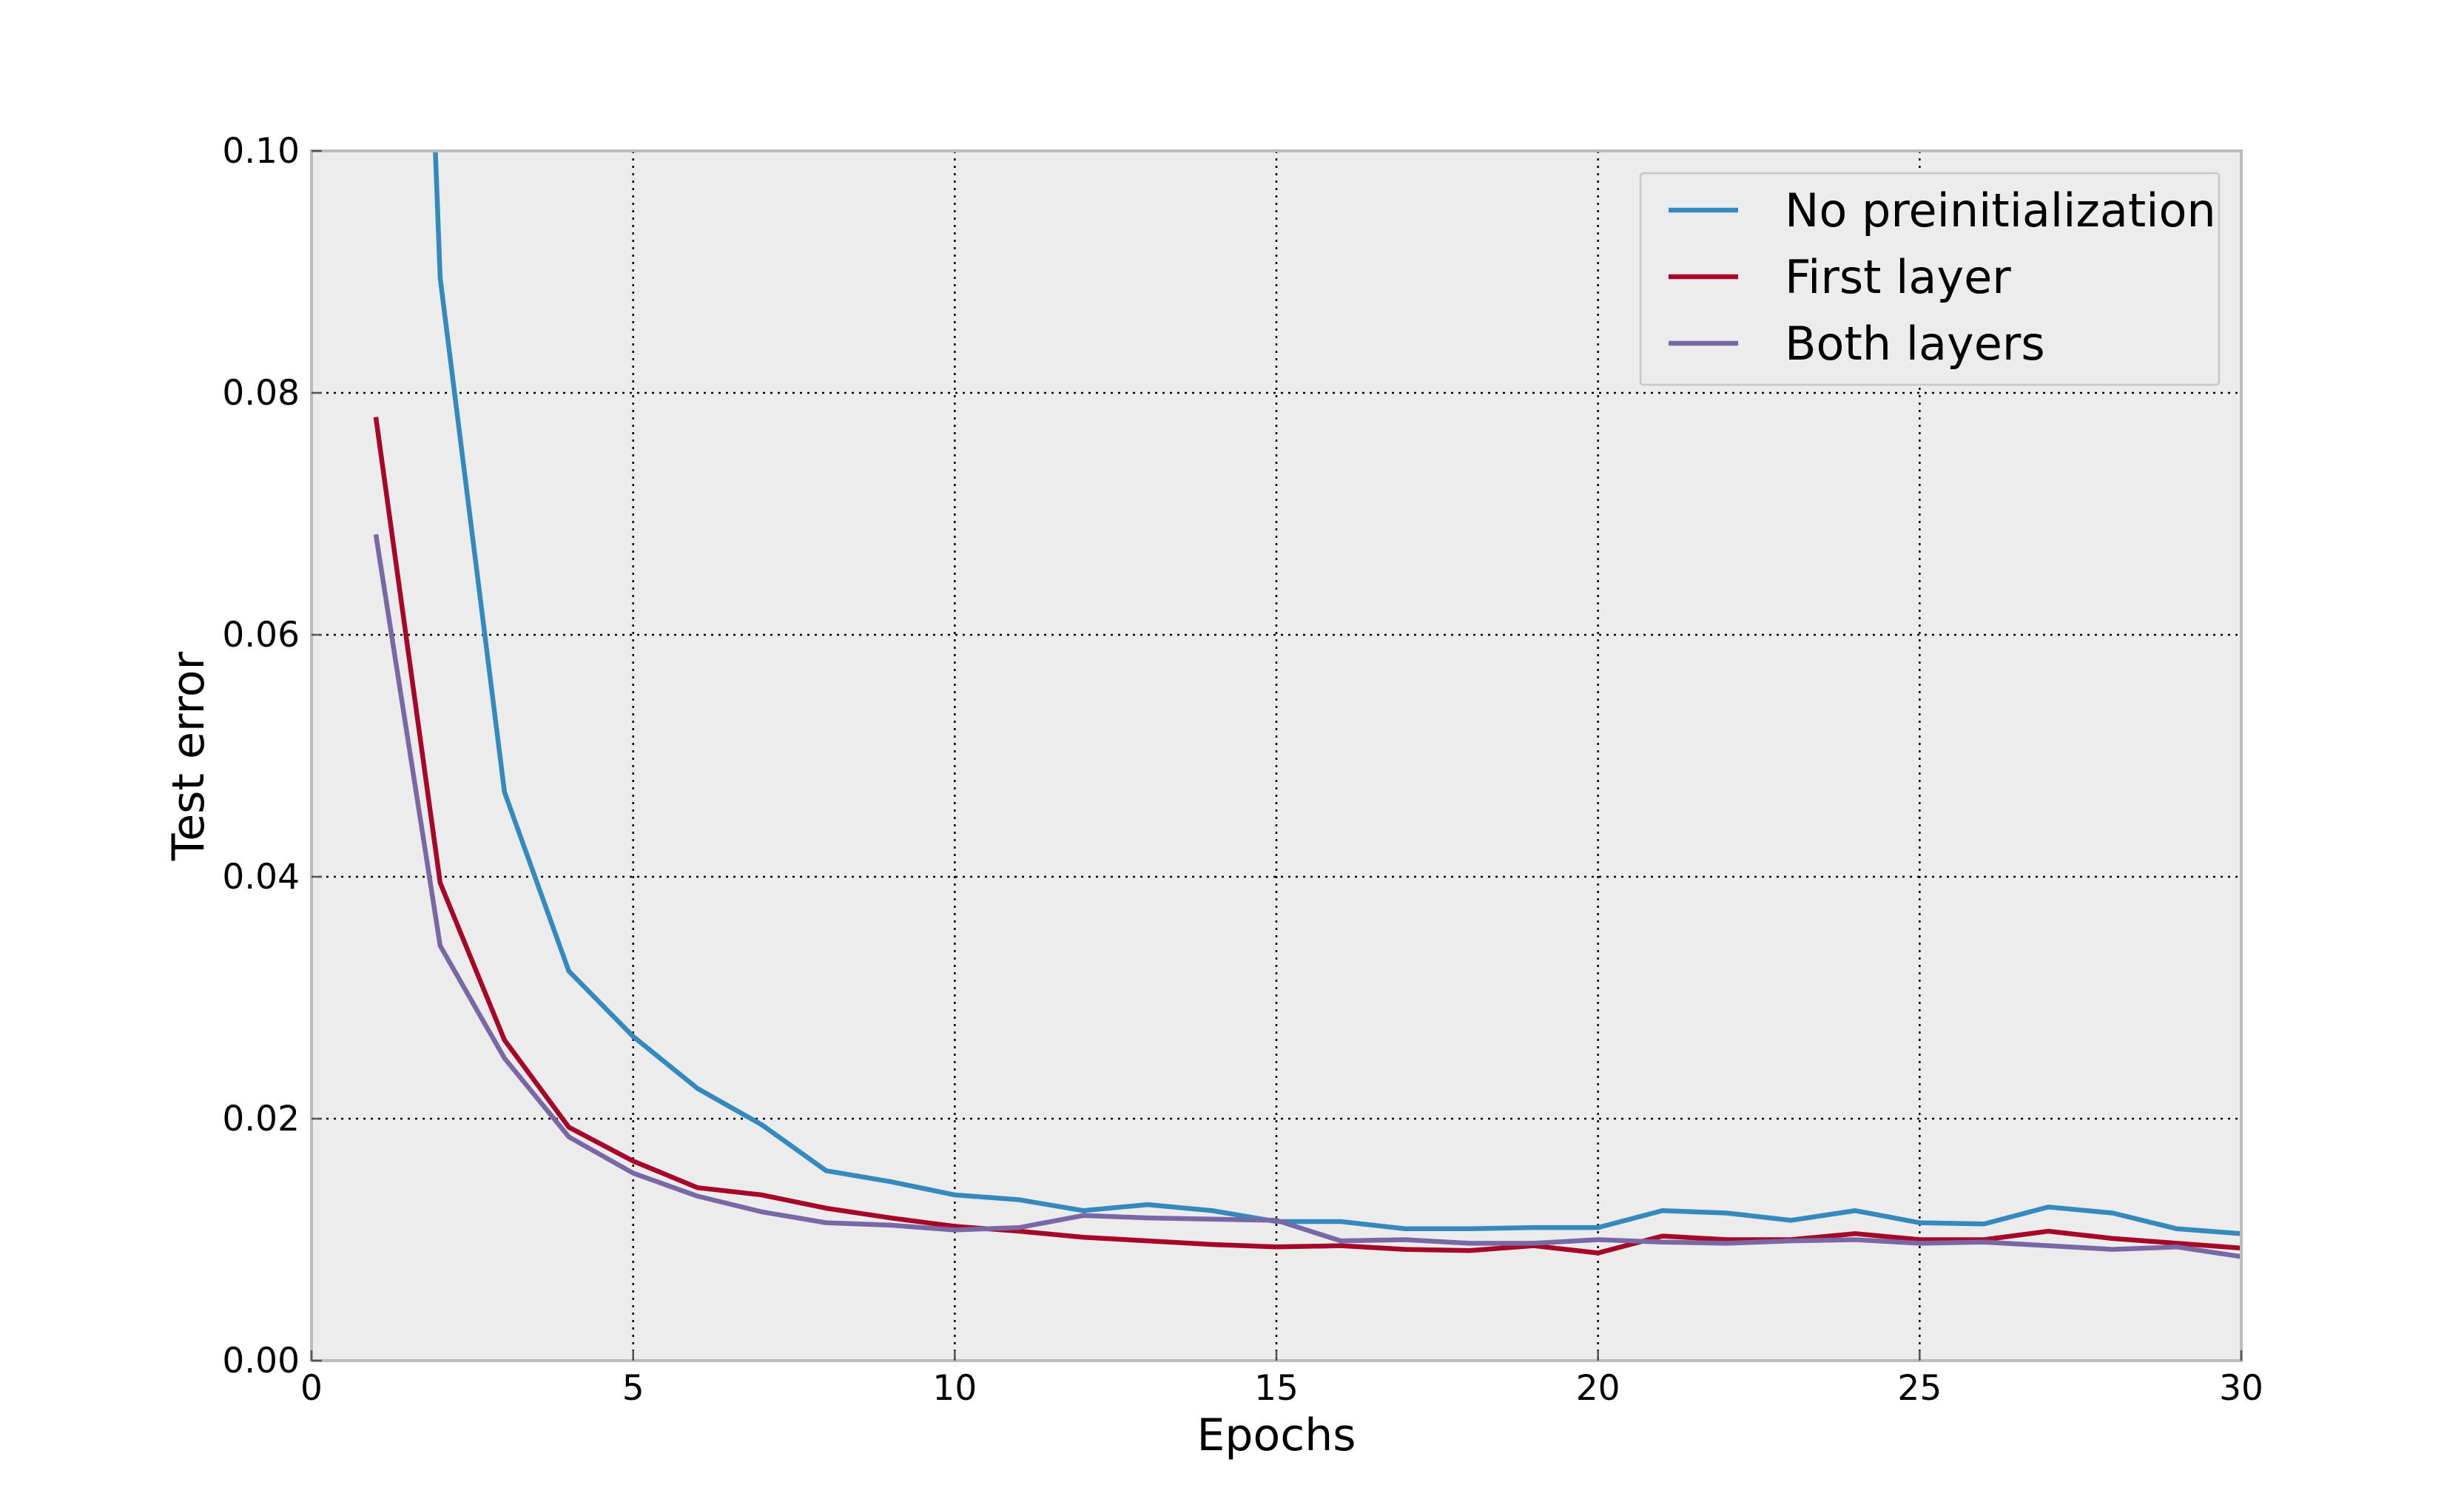 The height and width of the screenshot is (1499, 2464). Describe the element at coordinates (954, 1388) in the screenshot. I see `x-tick-label: 10` at that location.